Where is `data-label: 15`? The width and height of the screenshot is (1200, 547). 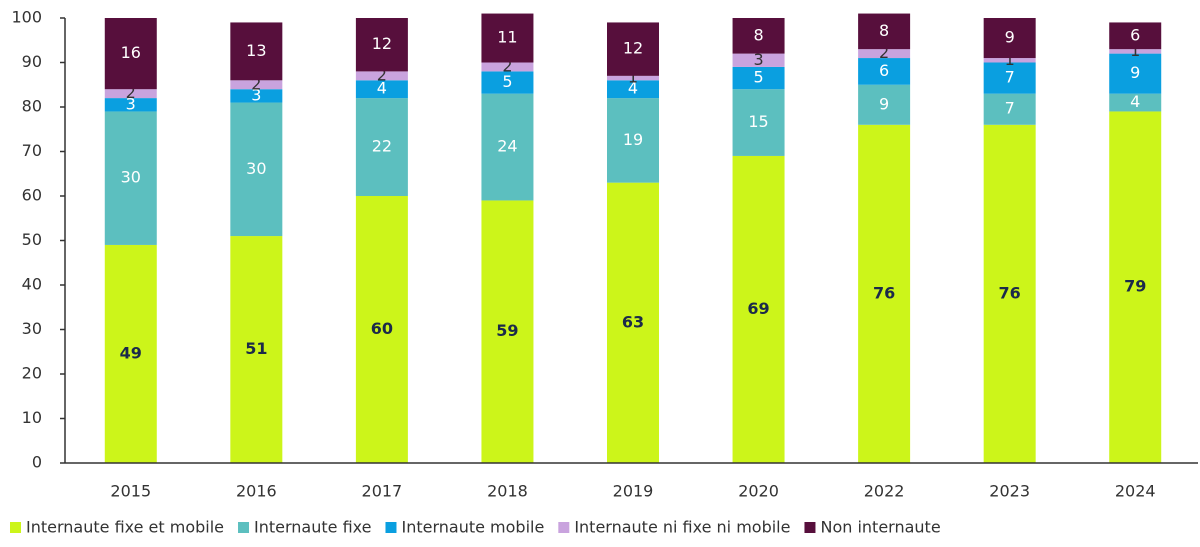 data-label: 15 is located at coordinates (758, 121).